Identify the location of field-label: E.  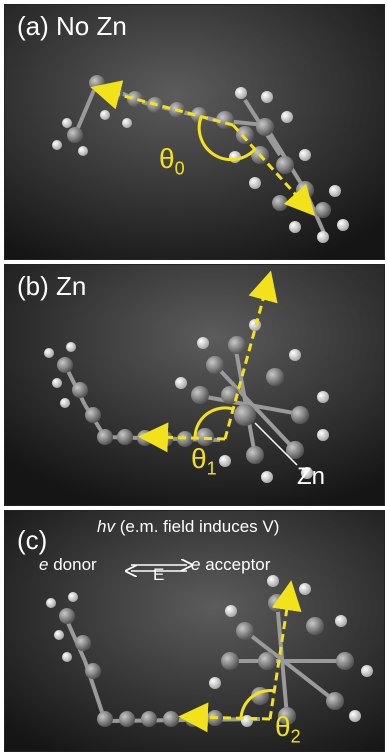
(159, 574).